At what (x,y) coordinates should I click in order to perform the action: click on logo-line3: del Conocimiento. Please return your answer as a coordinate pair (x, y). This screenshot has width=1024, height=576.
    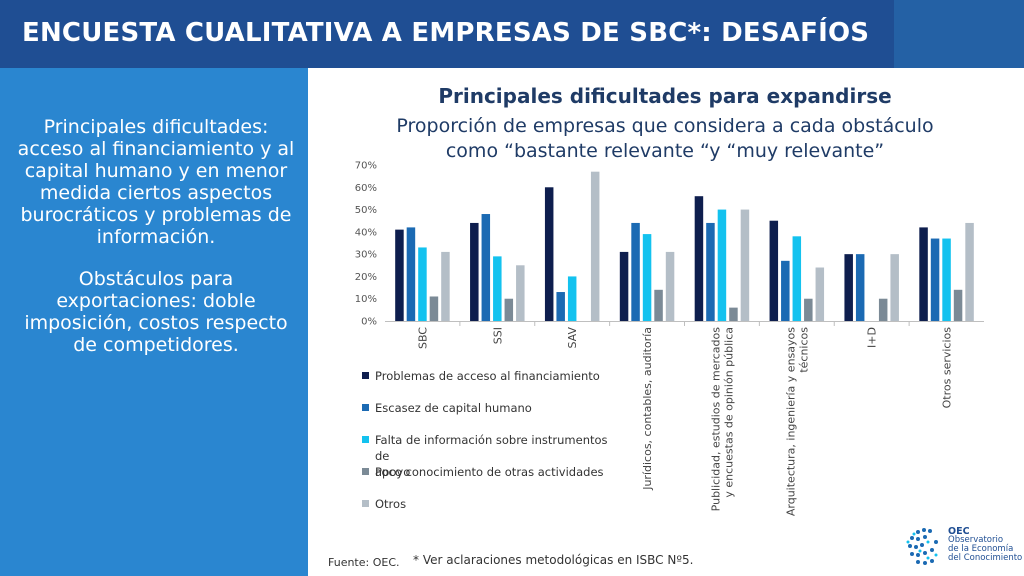
    Looking at the image, I should click on (985, 558).